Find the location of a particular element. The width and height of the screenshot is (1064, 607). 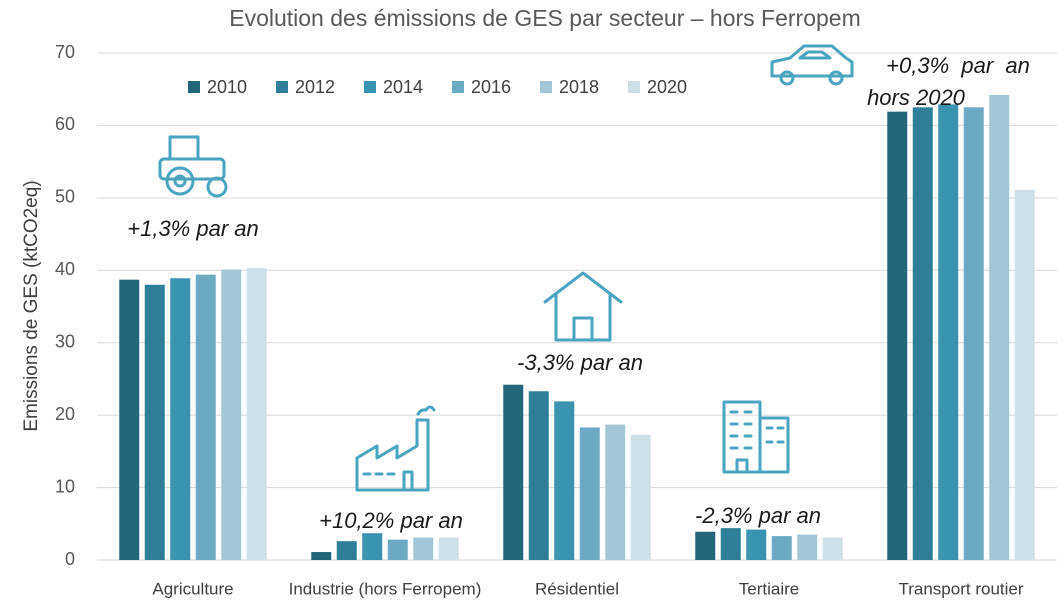

legend-label: 2012 is located at coordinates (315, 87).